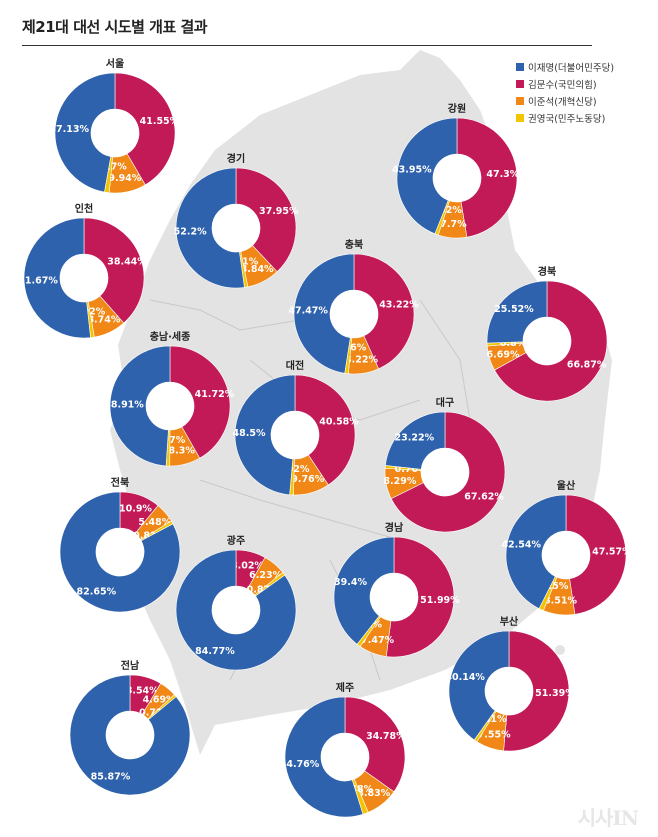 The height and width of the screenshot is (837, 658). I want to click on slice-label: 40.14%, so click(465, 677).